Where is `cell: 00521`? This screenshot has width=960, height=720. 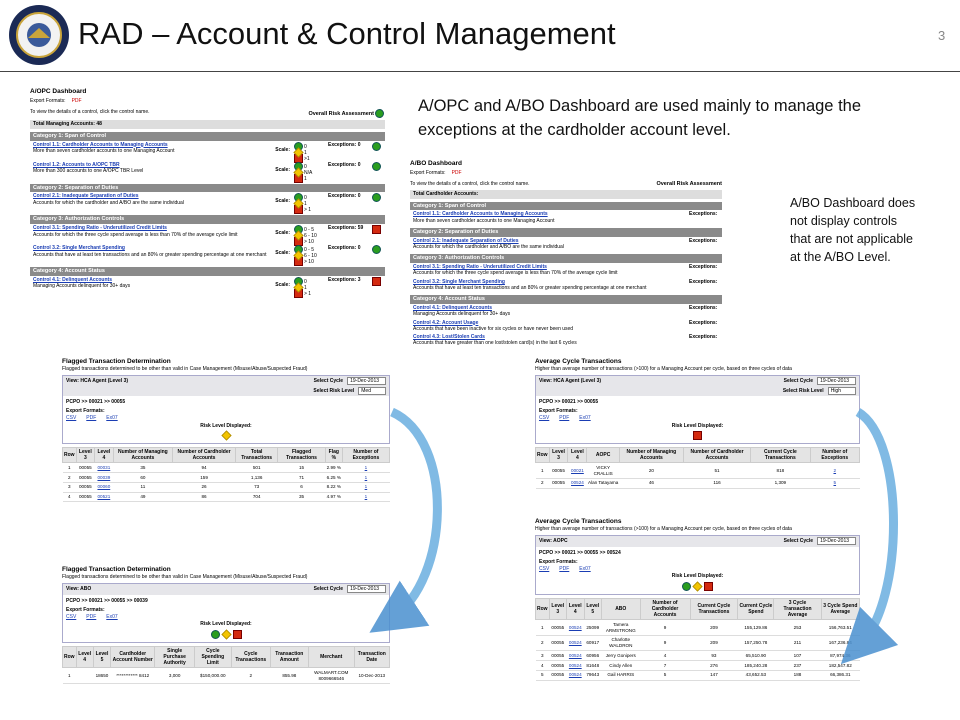 cell: 00521 is located at coordinates (104, 497).